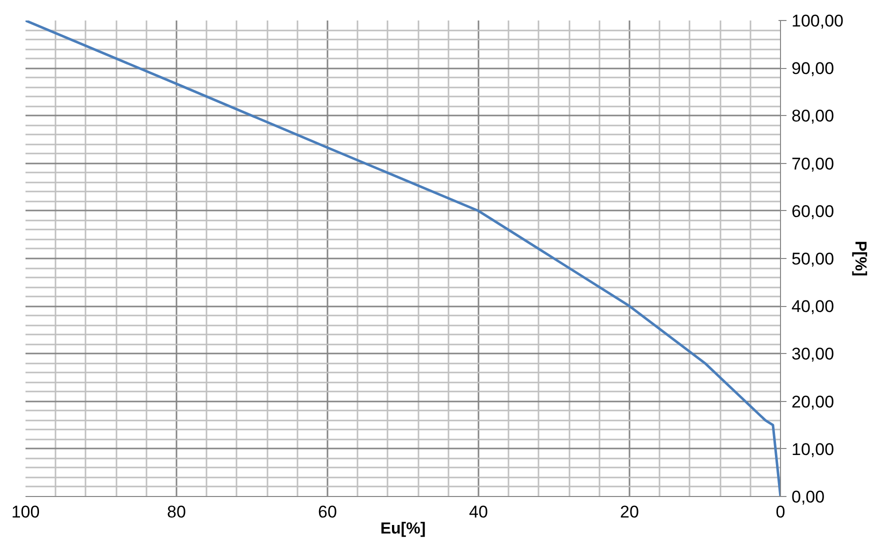 Image resolution: width=871 pixels, height=540 pixels. I want to click on x-tick-label: 100, so click(25, 512).